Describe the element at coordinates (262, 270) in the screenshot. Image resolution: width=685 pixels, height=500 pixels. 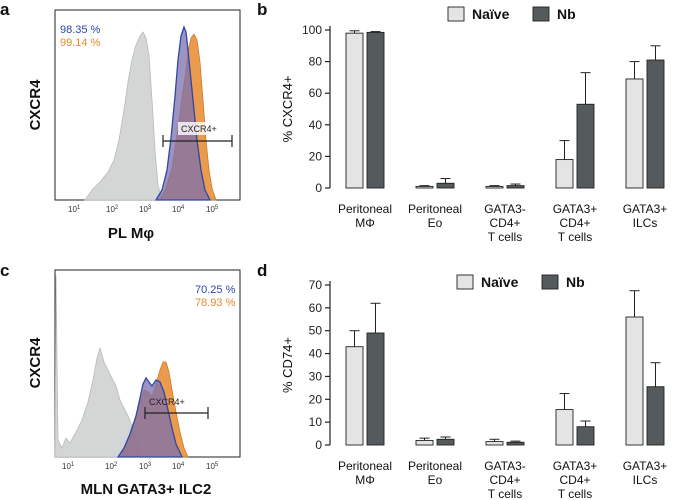
I see `panel-letter-d: d` at that location.